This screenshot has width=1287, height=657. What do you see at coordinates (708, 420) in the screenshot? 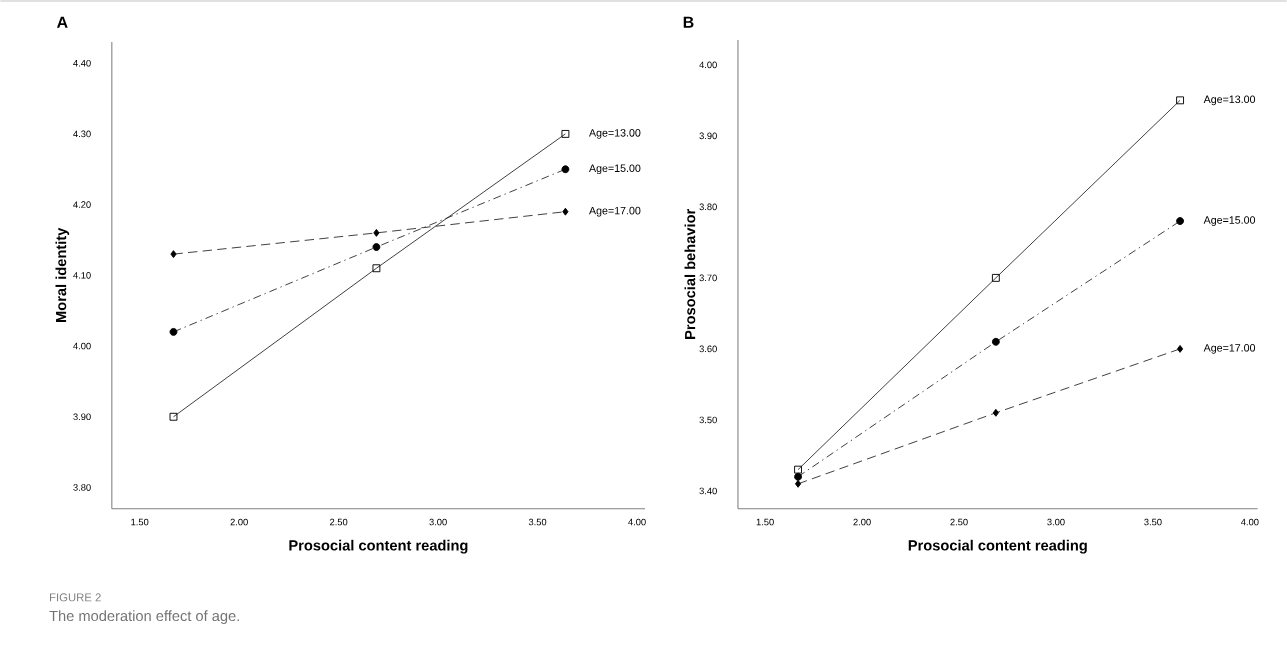
I see `y-tick-label: 3.50` at bounding box center [708, 420].